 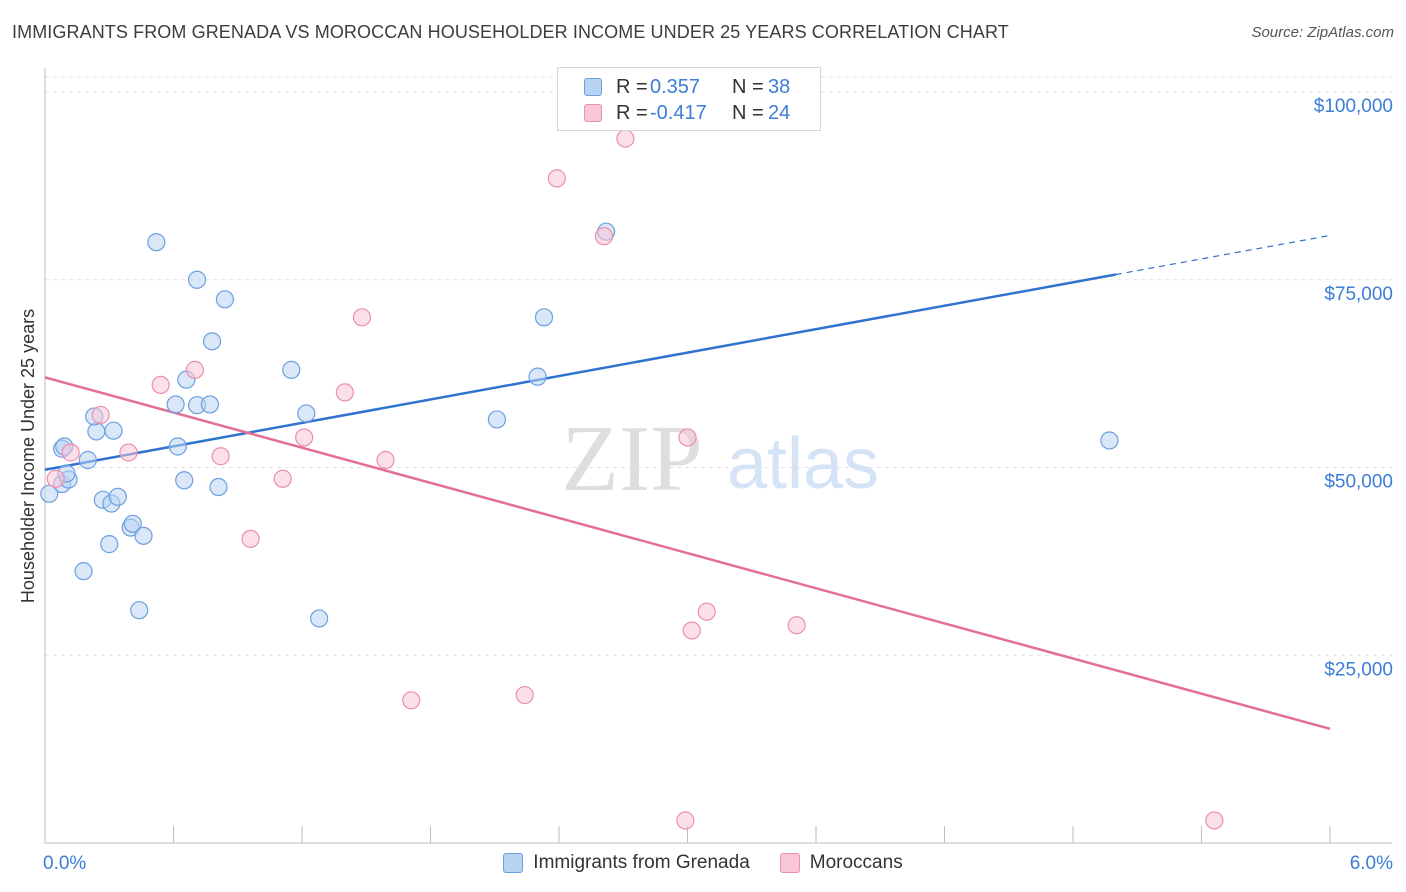 What do you see at coordinates (779, 86) in the screenshot?
I see `legend-n-value: 38` at bounding box center [779, 86].